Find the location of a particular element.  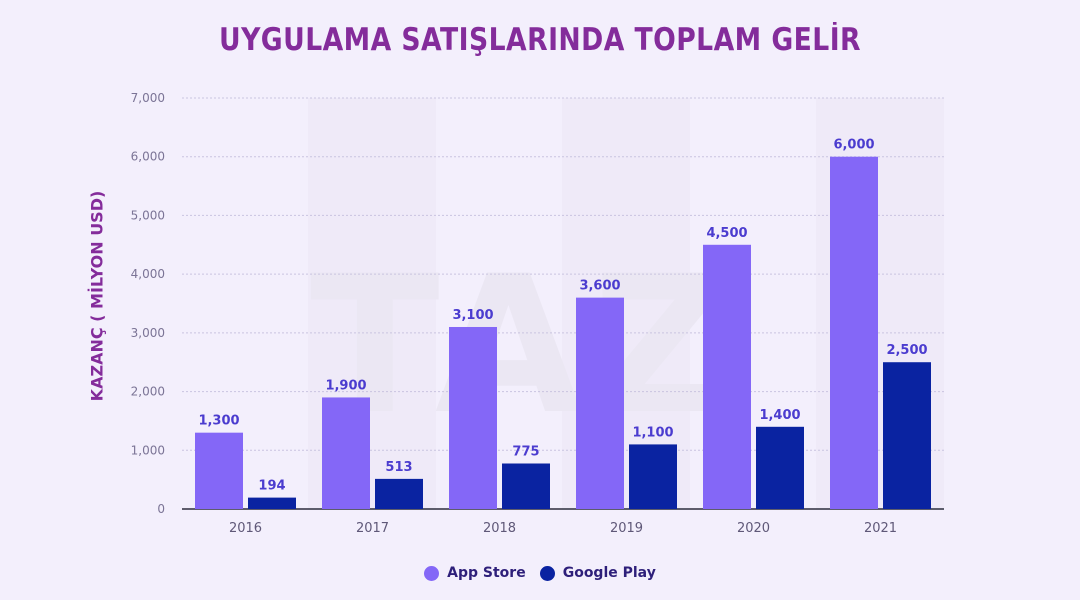

data-label: 6,000 is located at coordinates (853, 145).